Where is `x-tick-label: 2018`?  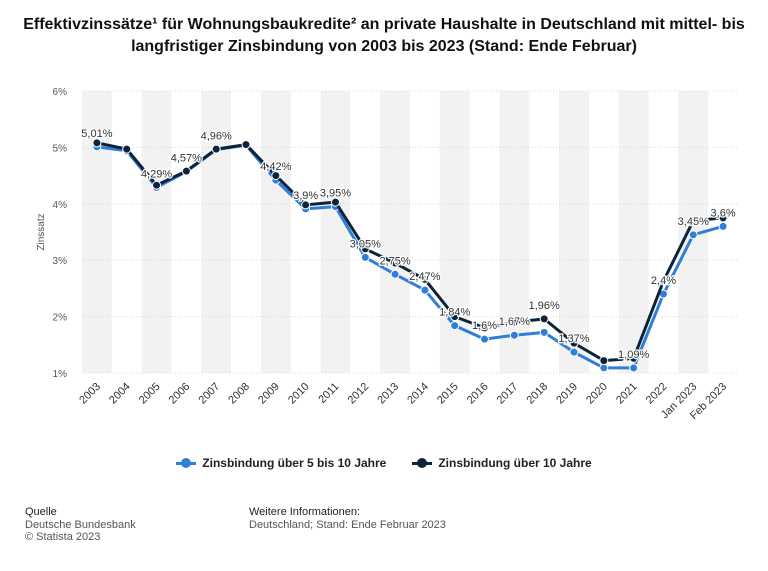 x-tick-label: 2018 is located at coordinates (538, 394).